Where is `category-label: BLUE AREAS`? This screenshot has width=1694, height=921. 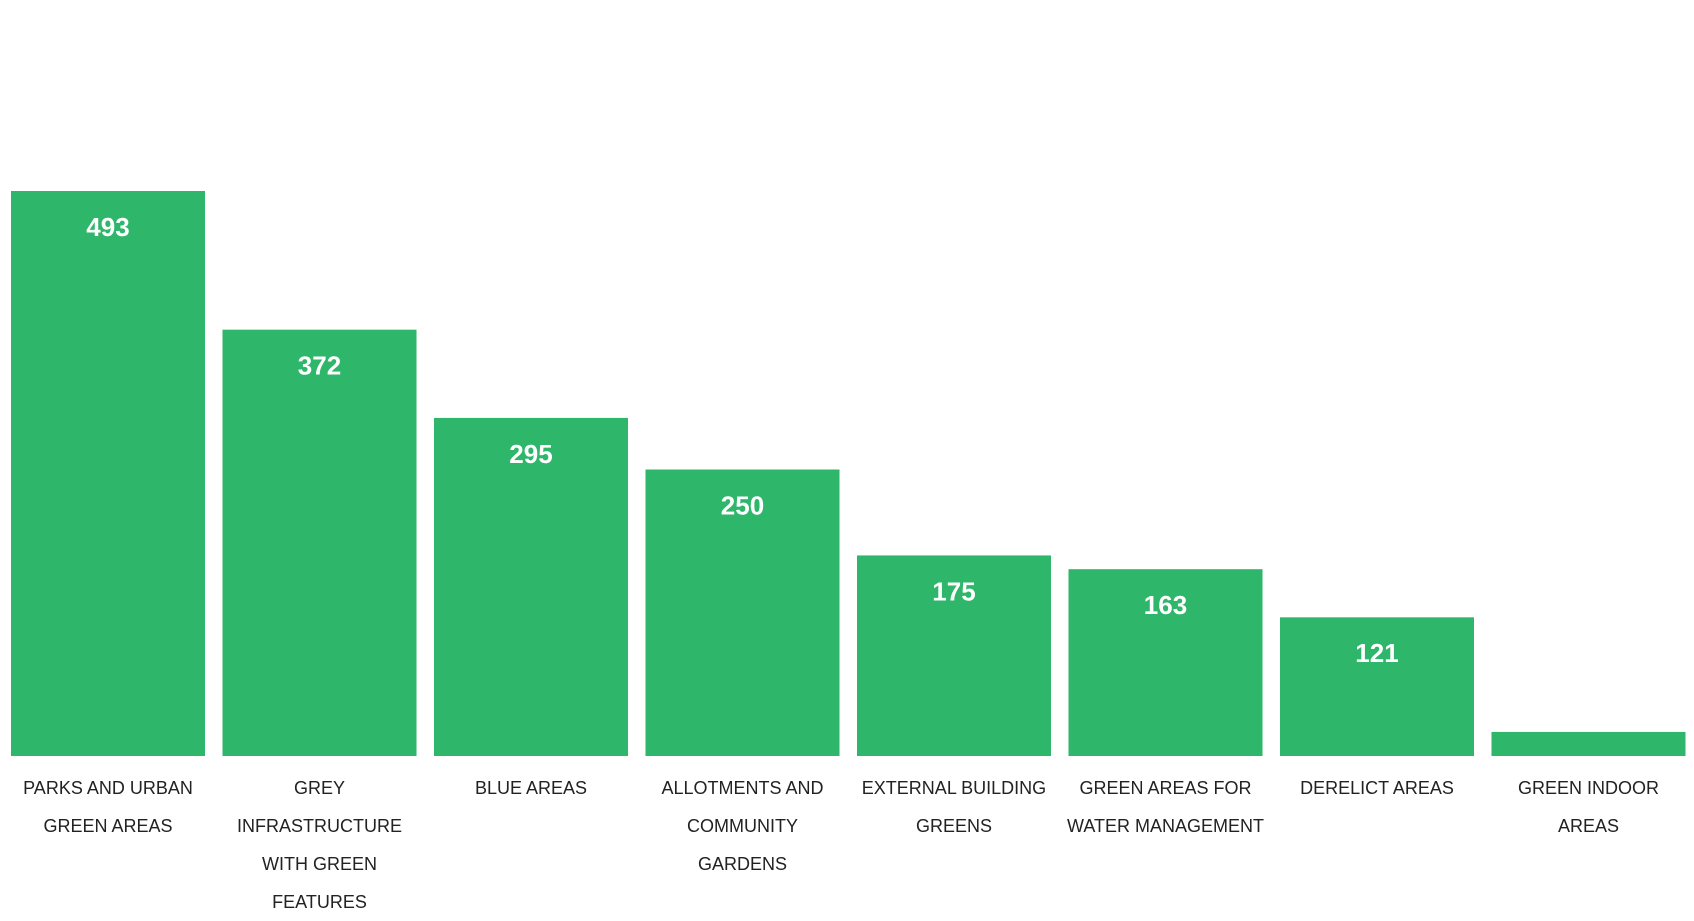 category-label: BLUE AREAS is located at coordinates (531, 788).